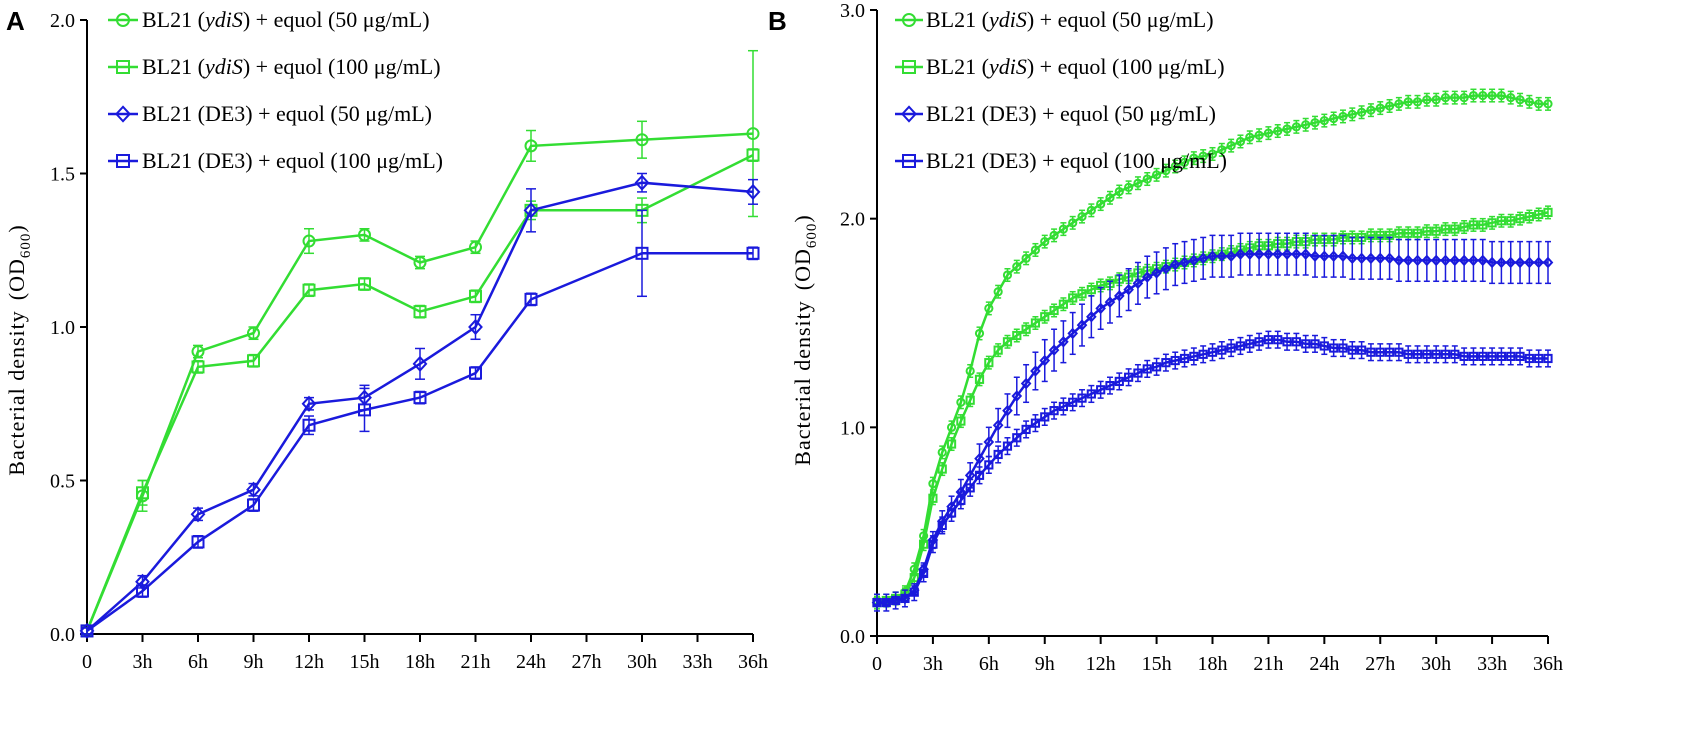  What do you see at coordinates (1071, 113) in the screenshot?
I see `panel-b-legend-label: BL21 (DE3) + equol (50 μg/mL)` at bounding box center [1071, 113].